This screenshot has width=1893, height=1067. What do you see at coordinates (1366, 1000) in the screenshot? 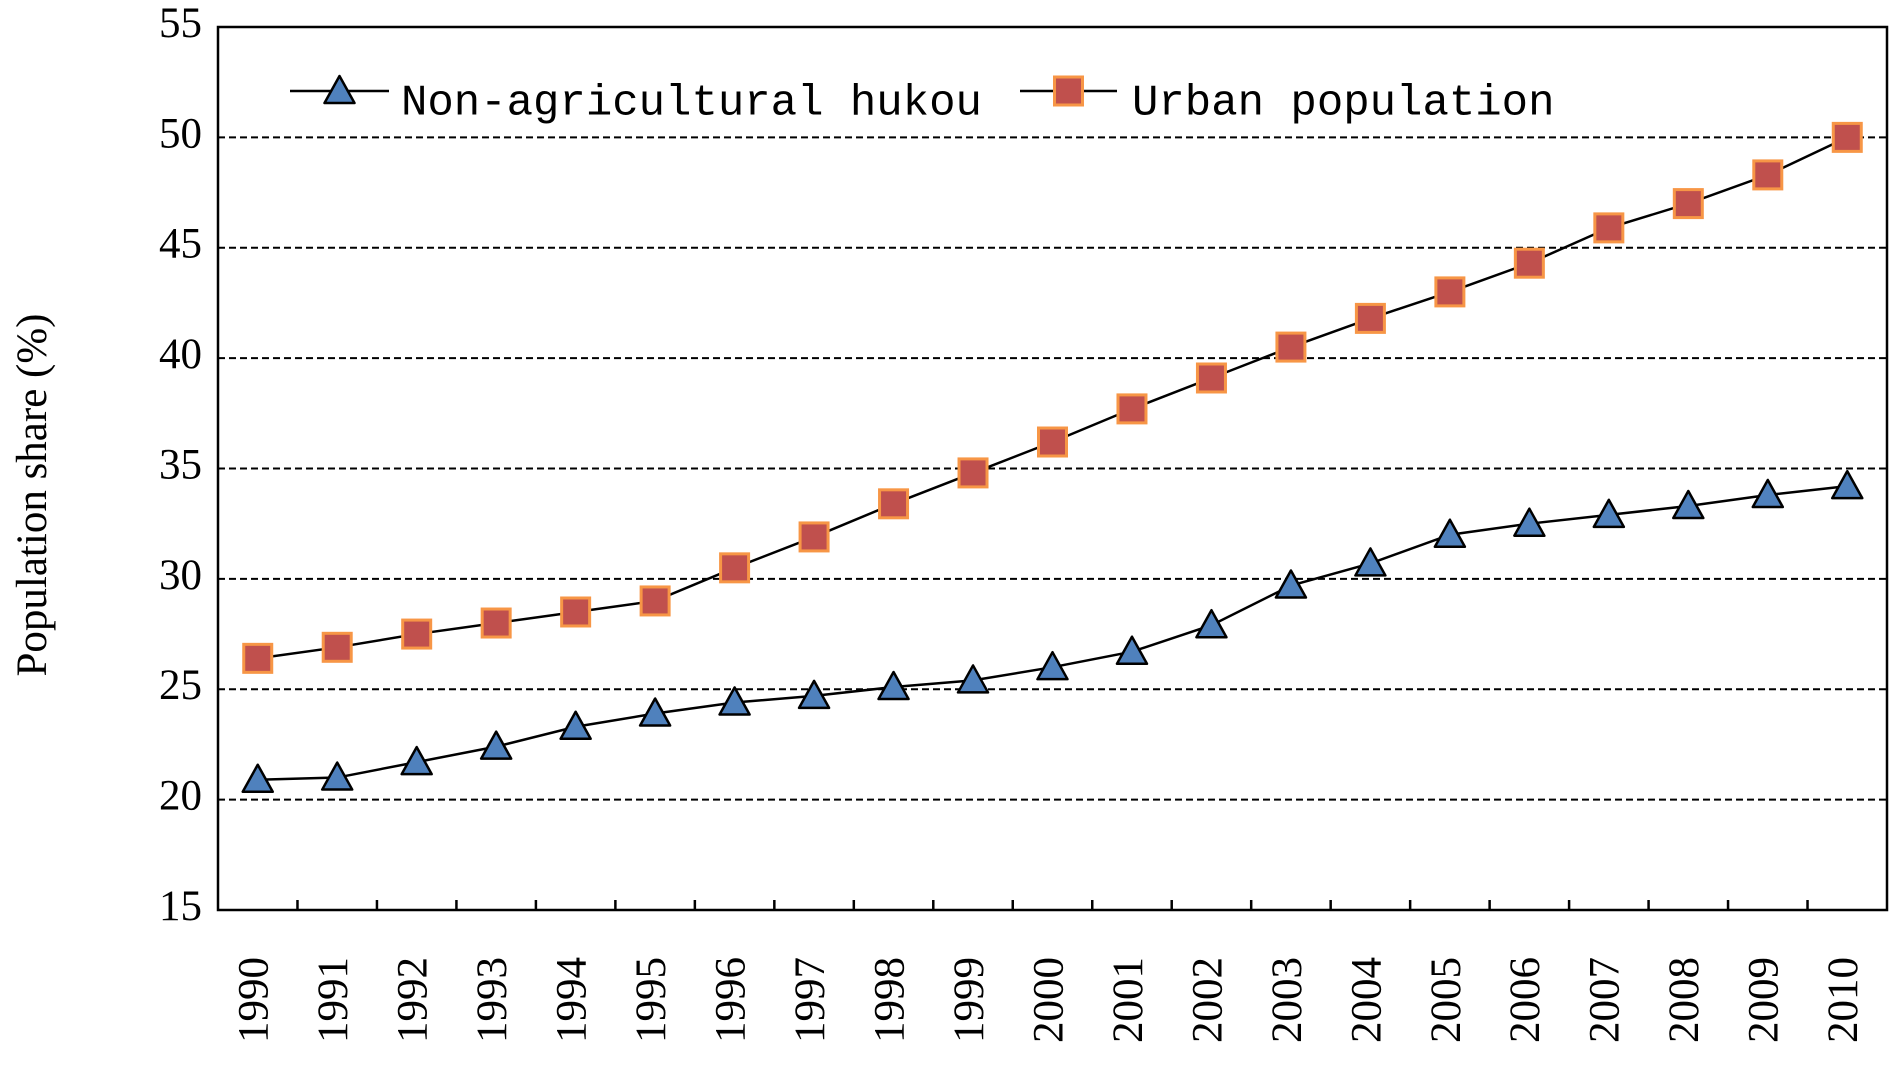
I see `x-tick-label: 2004` at bounding box center [1366, 1000].